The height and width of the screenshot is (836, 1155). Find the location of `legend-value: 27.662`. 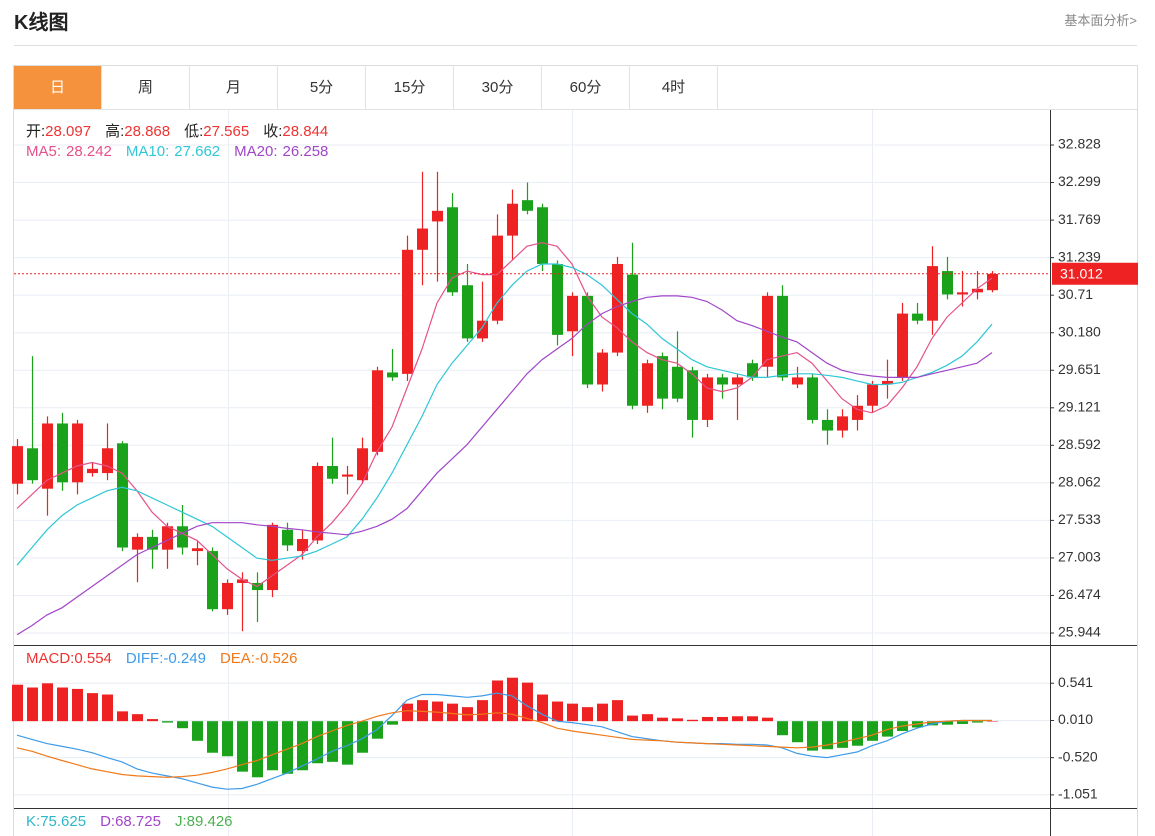

legend-value: 27.662 is located at coordinates (197, 151).